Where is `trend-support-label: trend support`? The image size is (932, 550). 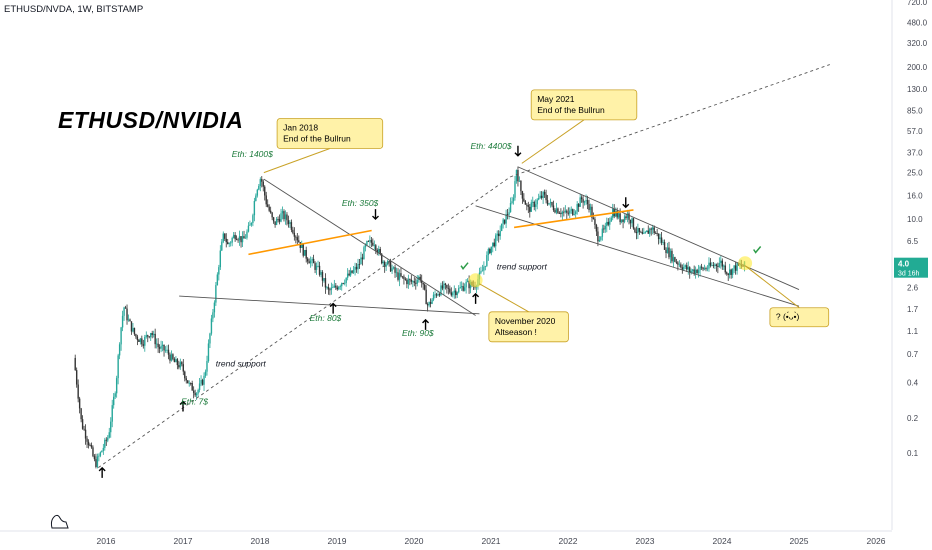
trend-support-label: trend support is located at coordinates (522, 267).